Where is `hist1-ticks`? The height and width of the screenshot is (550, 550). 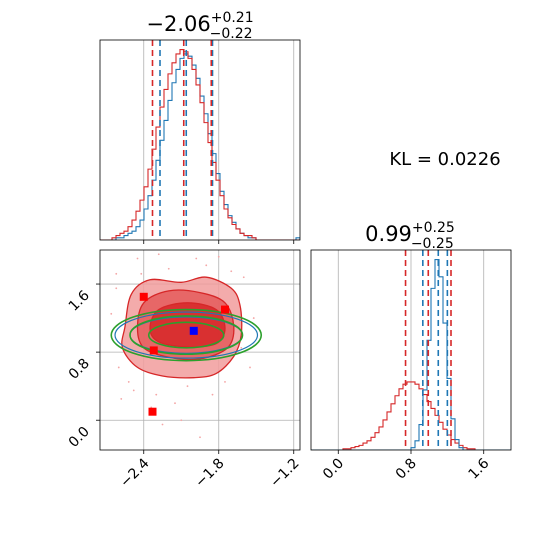
hist1-ticks is located at coordinates (219, 242).